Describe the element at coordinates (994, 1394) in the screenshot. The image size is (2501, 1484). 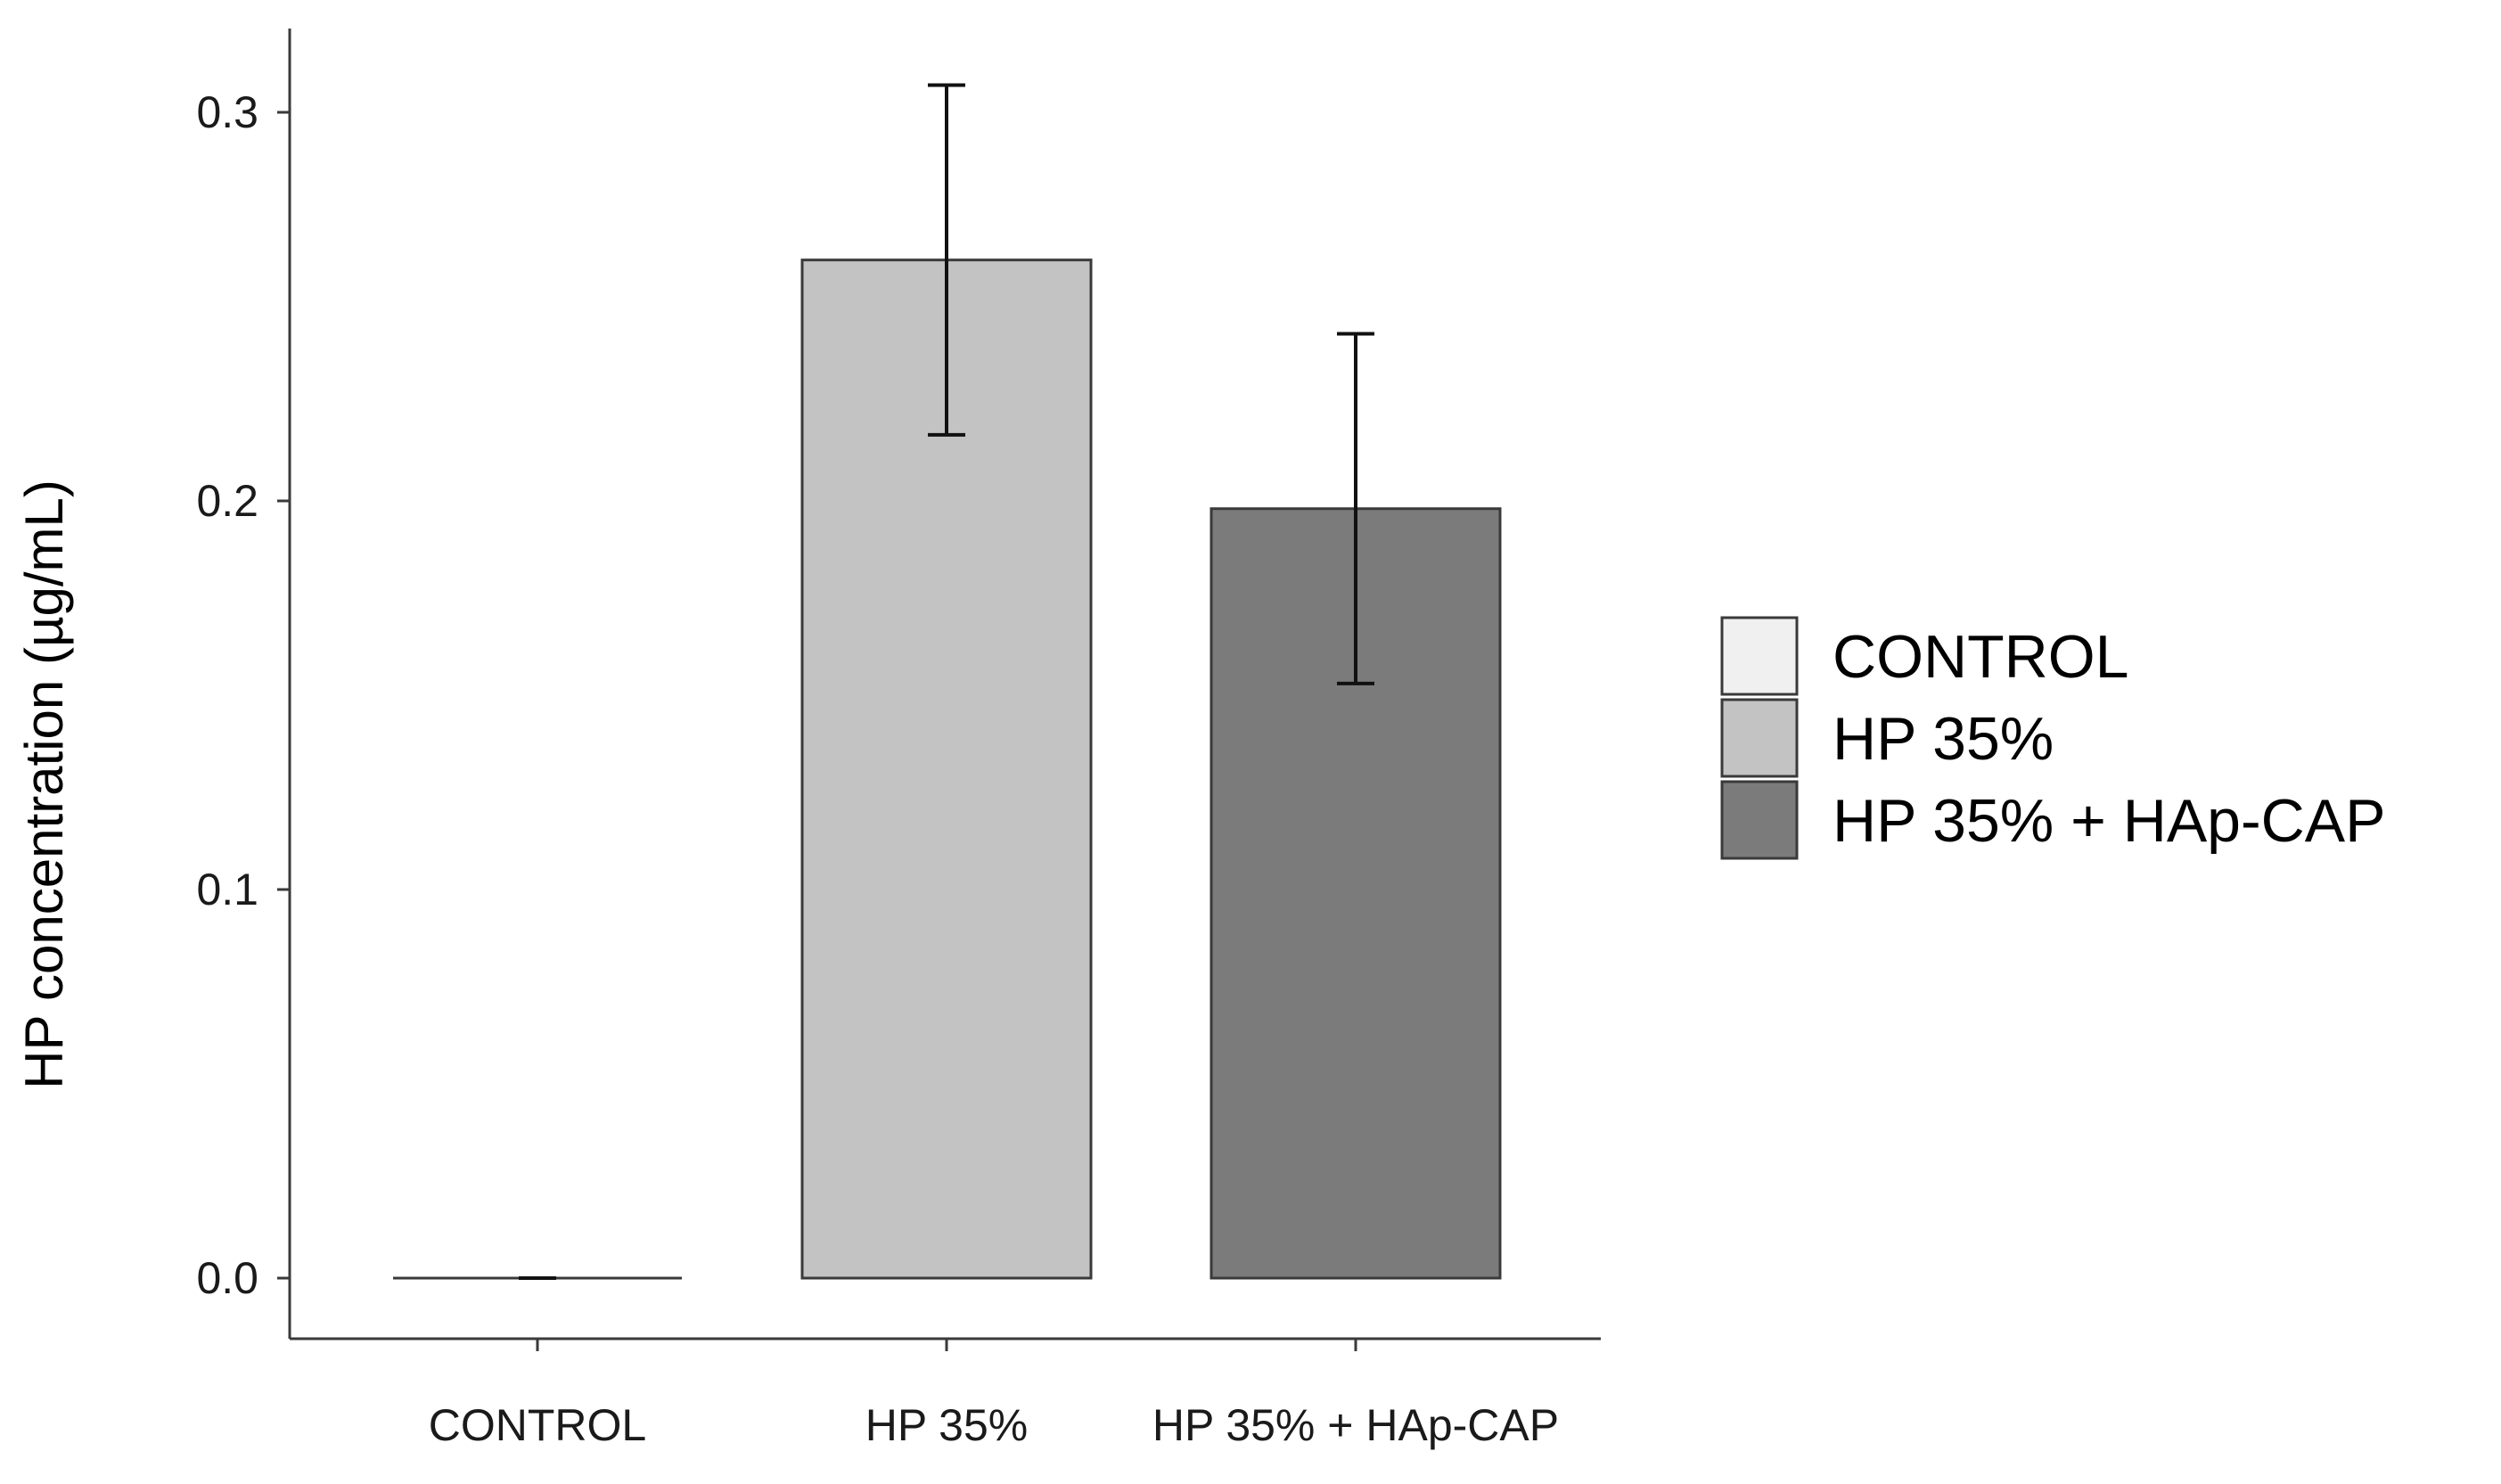
I see `x-ticks-layer: CONTROL HP 35% HP 35% + HAp-CAP` at that location.